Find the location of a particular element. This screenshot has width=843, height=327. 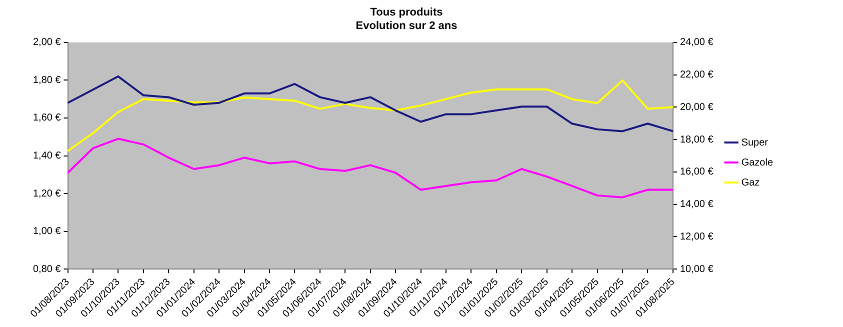

y-tick-label: 1,60 € is located at coordinates (47, 118).